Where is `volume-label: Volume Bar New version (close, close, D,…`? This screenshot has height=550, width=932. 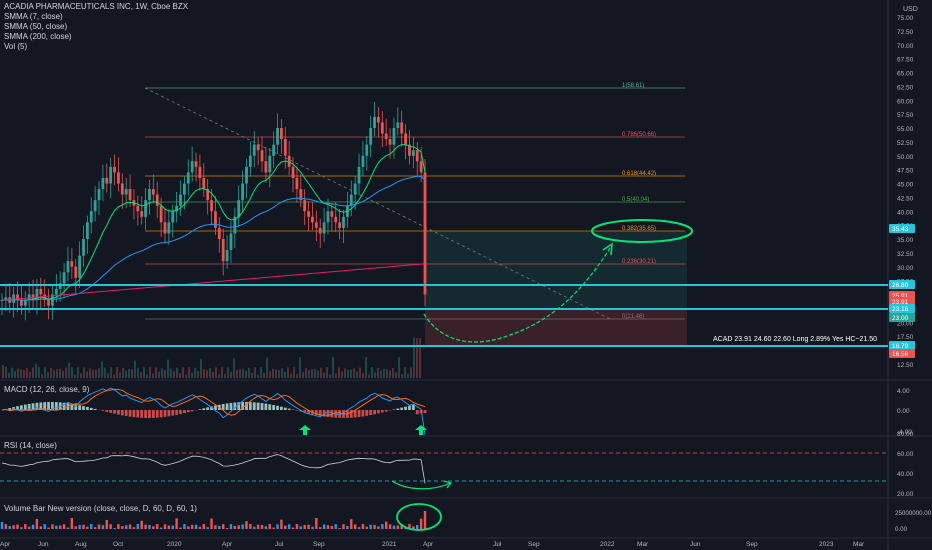
volume-label: Volume Bar New version (close, close, D,… is located at coordinates (100, 508).